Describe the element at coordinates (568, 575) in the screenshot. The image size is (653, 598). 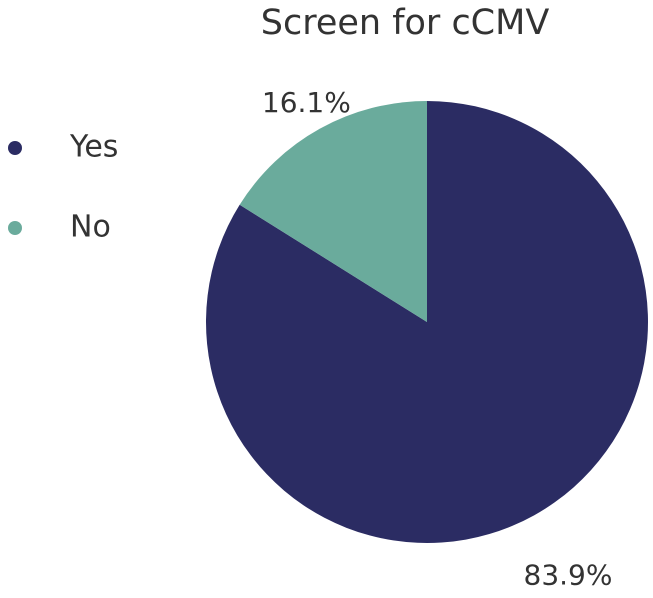
I see `data-label: 83.9%` at that location.